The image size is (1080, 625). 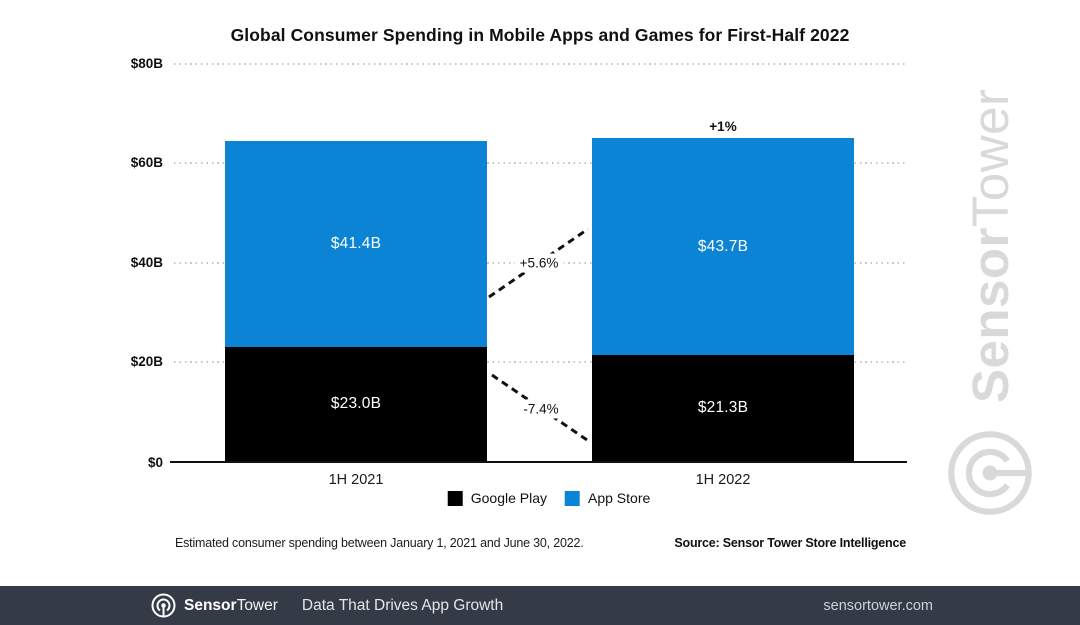 What do you see at coordinates (573, 498) in the screenshot?
I see `app-store-swatch-icon` at bounding box center [573, 498].